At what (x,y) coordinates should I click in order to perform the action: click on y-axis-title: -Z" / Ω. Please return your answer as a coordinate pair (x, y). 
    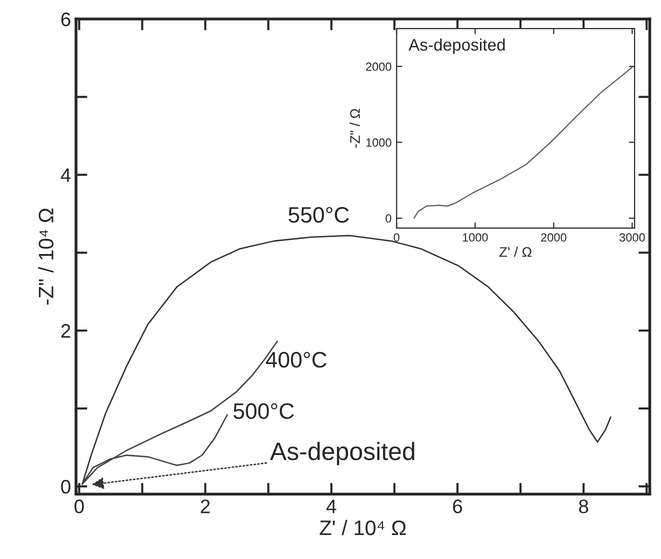
    Looking at the image, I should click on (355, 128).